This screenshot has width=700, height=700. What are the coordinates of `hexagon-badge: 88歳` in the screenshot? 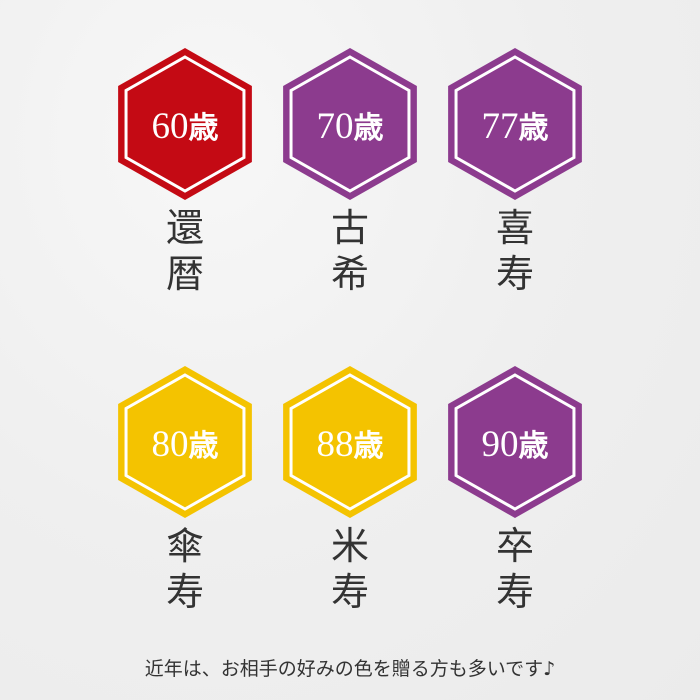 It's located at (350, 442).